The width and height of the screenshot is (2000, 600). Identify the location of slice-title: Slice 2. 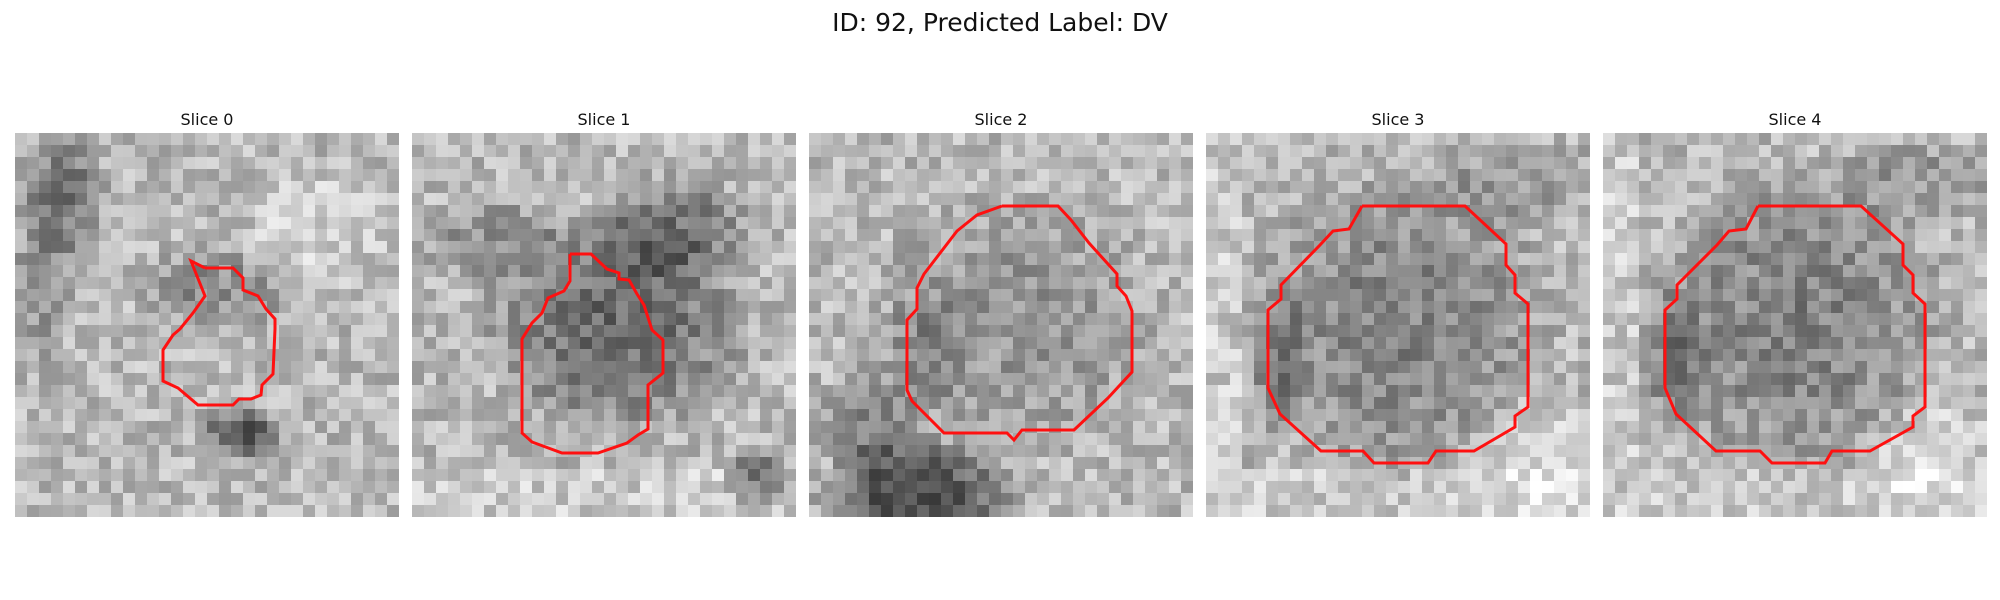
(1001, 119).